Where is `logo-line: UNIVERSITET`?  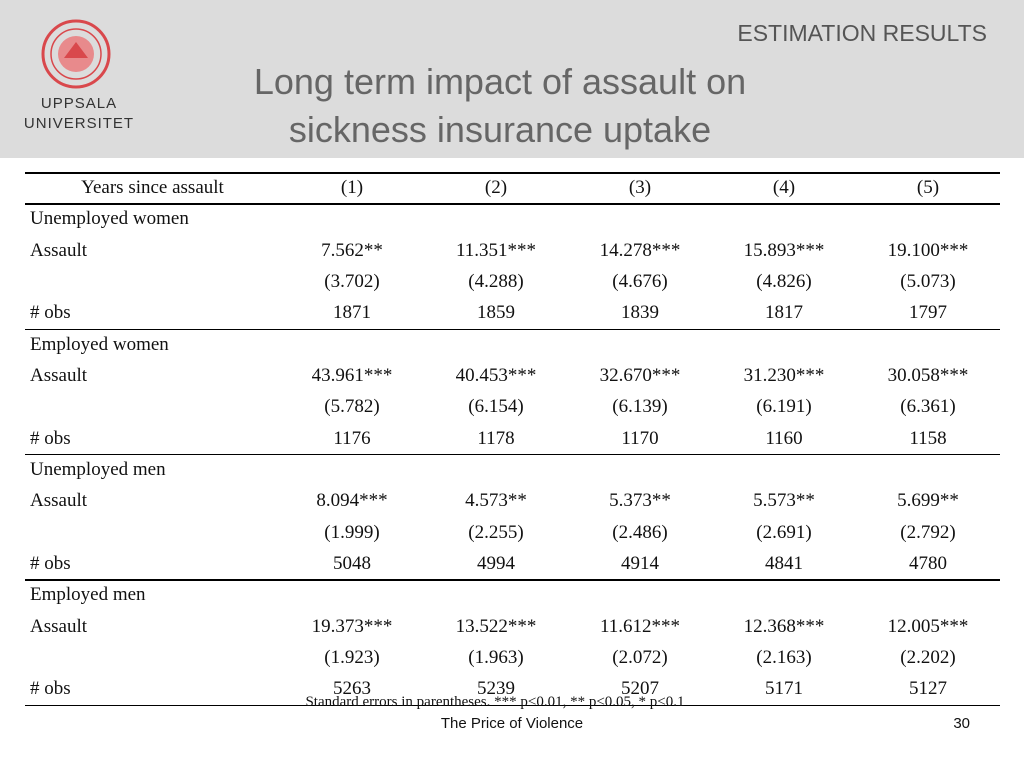
logo-line: UNIVERSITET is located at coordinates (79, 123).